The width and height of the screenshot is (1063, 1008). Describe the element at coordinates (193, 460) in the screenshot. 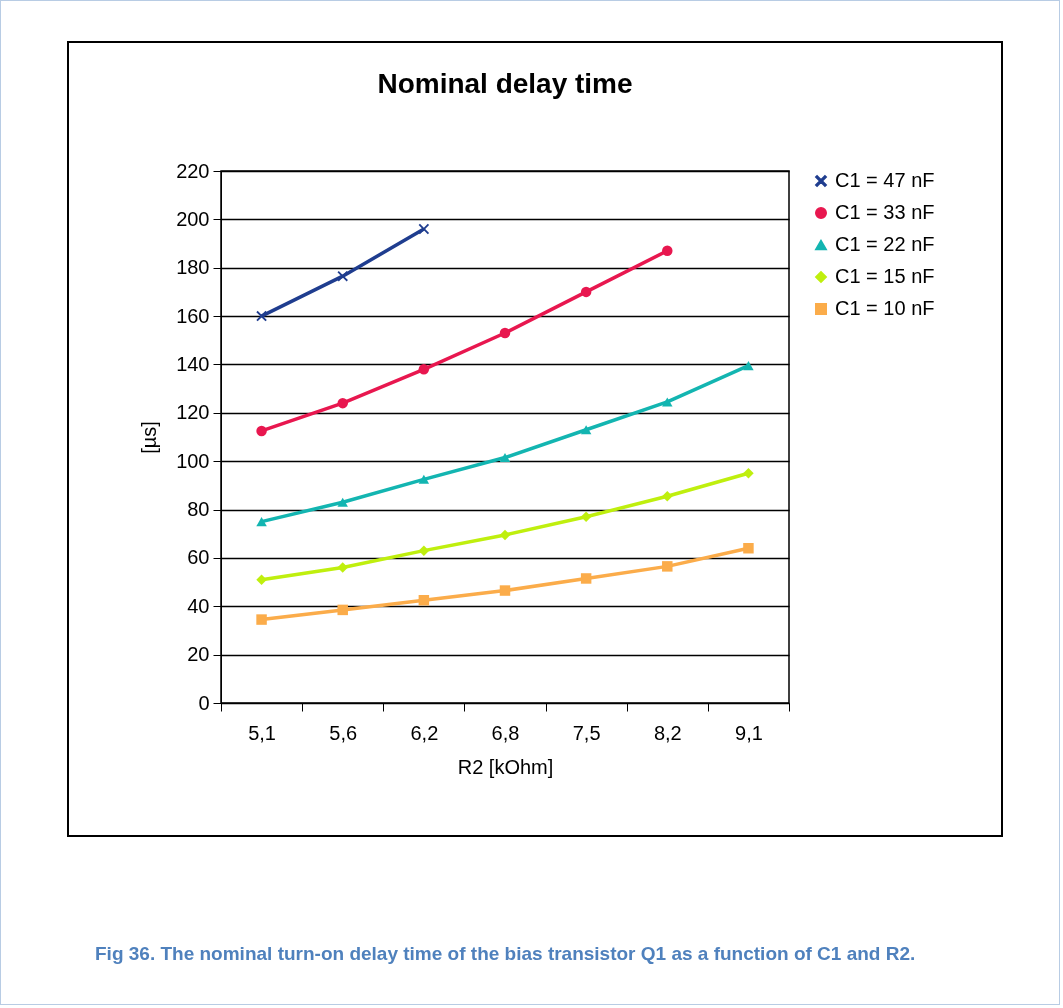

I see `y-tick-label: 100` at that location.